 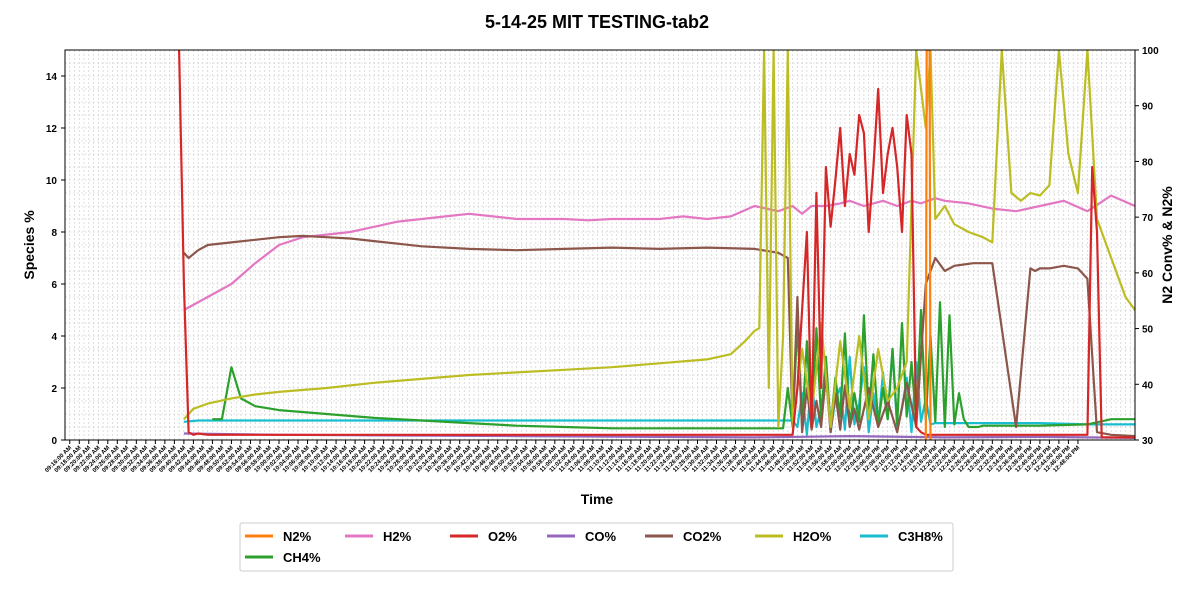 What do you see at coordinates (1148, 107) in the screenshot?
I see `y2-tick-label: 90` at bounding box center [1148, 107].